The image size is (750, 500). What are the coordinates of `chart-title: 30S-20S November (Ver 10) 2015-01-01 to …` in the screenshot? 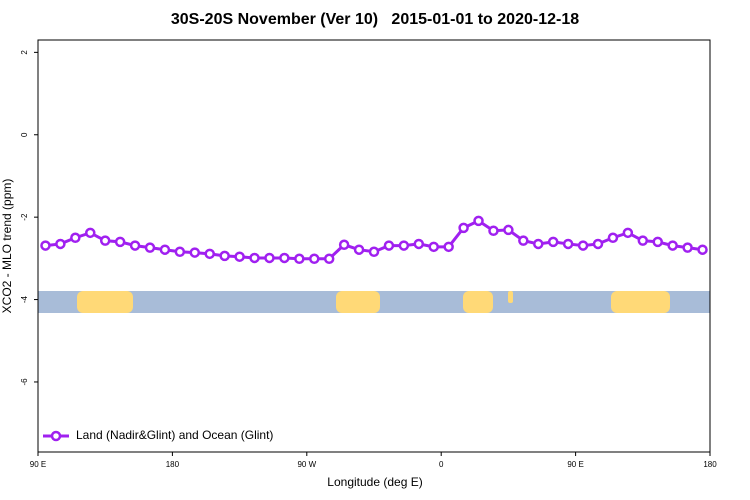 It's located at (375, 19).